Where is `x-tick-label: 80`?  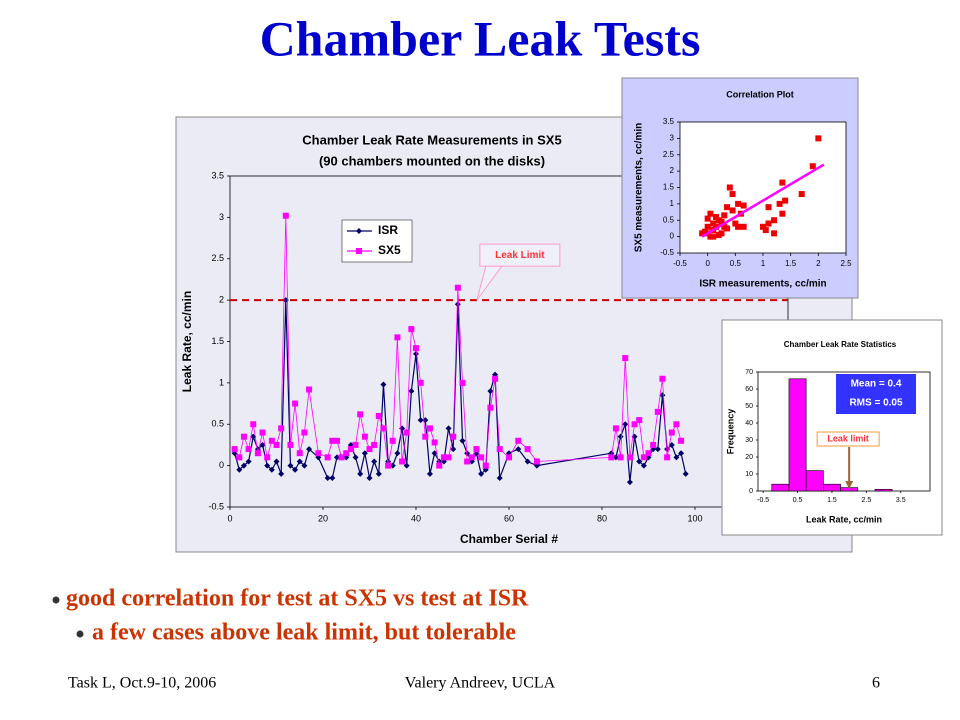 x-tick-label: 80 is located at coordinates (602, 518).